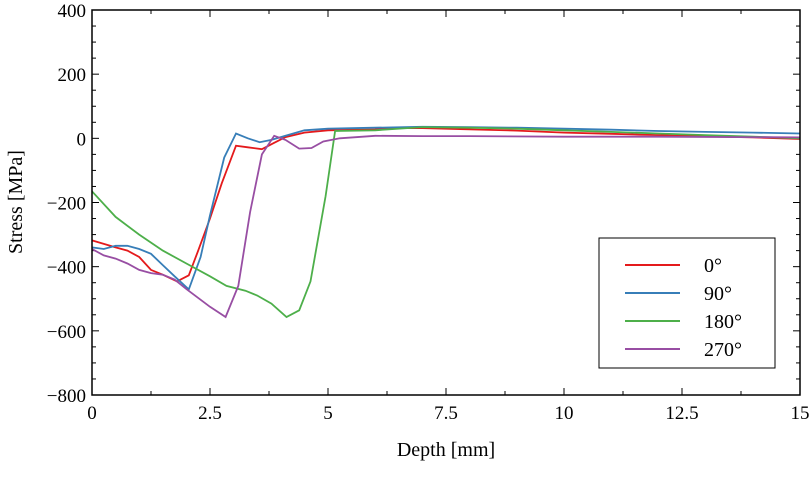  What do you see at coordinates (72, 11) in the screenshot?
I see `y-tick-label: 400` at bounding box center [72, 11].